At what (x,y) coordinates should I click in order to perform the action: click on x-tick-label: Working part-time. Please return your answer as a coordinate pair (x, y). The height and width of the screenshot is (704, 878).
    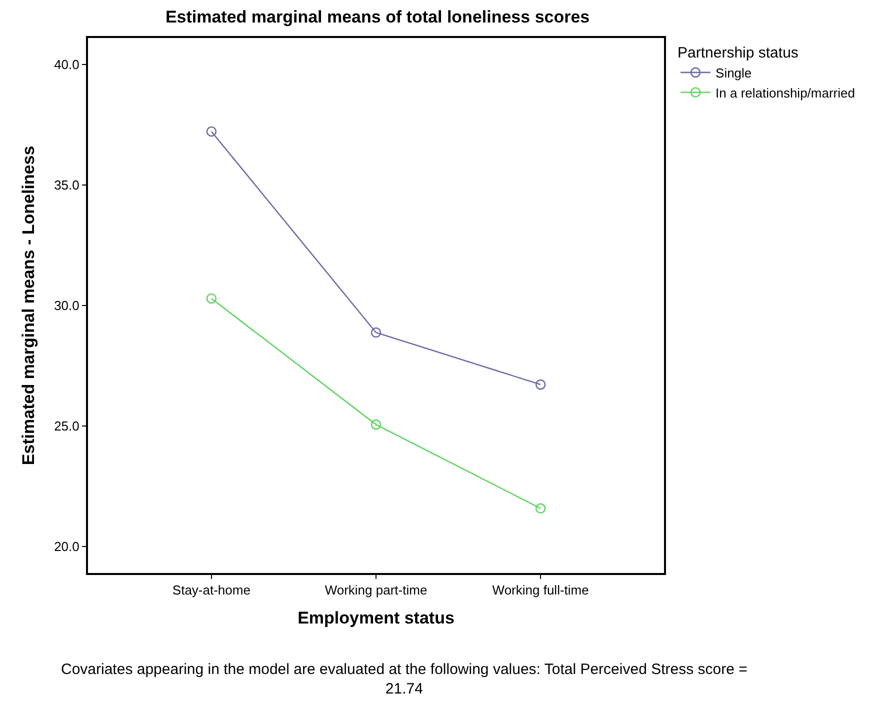
    Looking at the image, I should click on (376, 590).